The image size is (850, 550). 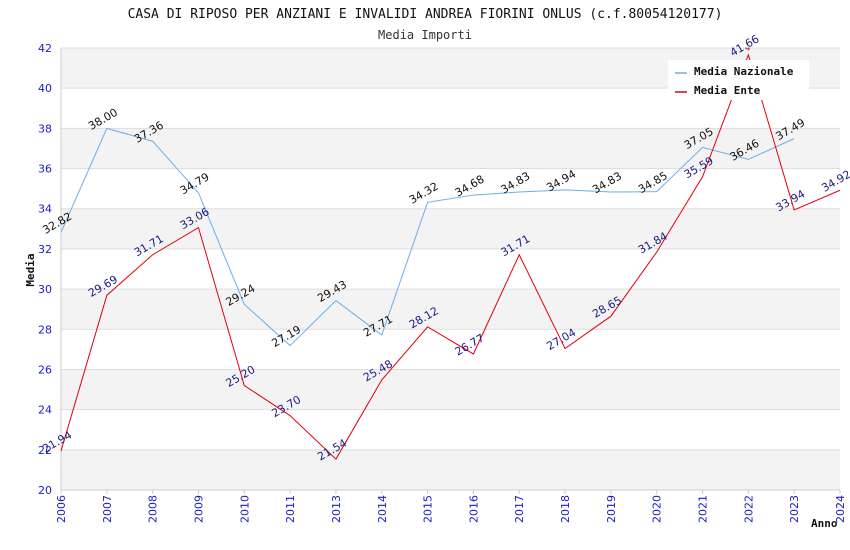 I want to click on y-tick-label: 32, so click(x=45, y=249).